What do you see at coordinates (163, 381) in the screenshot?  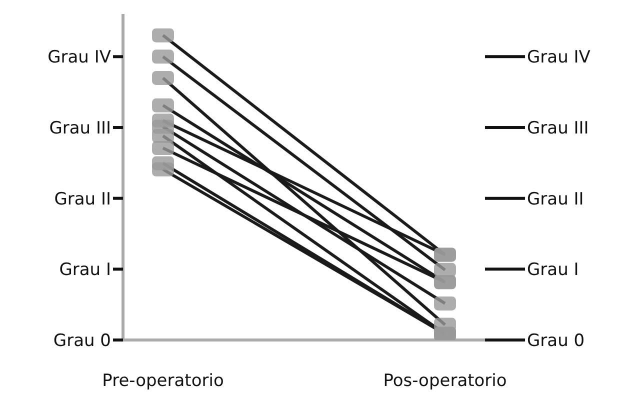 I see `x-tick-label: Pre-operatorio` at bounding box center [163, 381].